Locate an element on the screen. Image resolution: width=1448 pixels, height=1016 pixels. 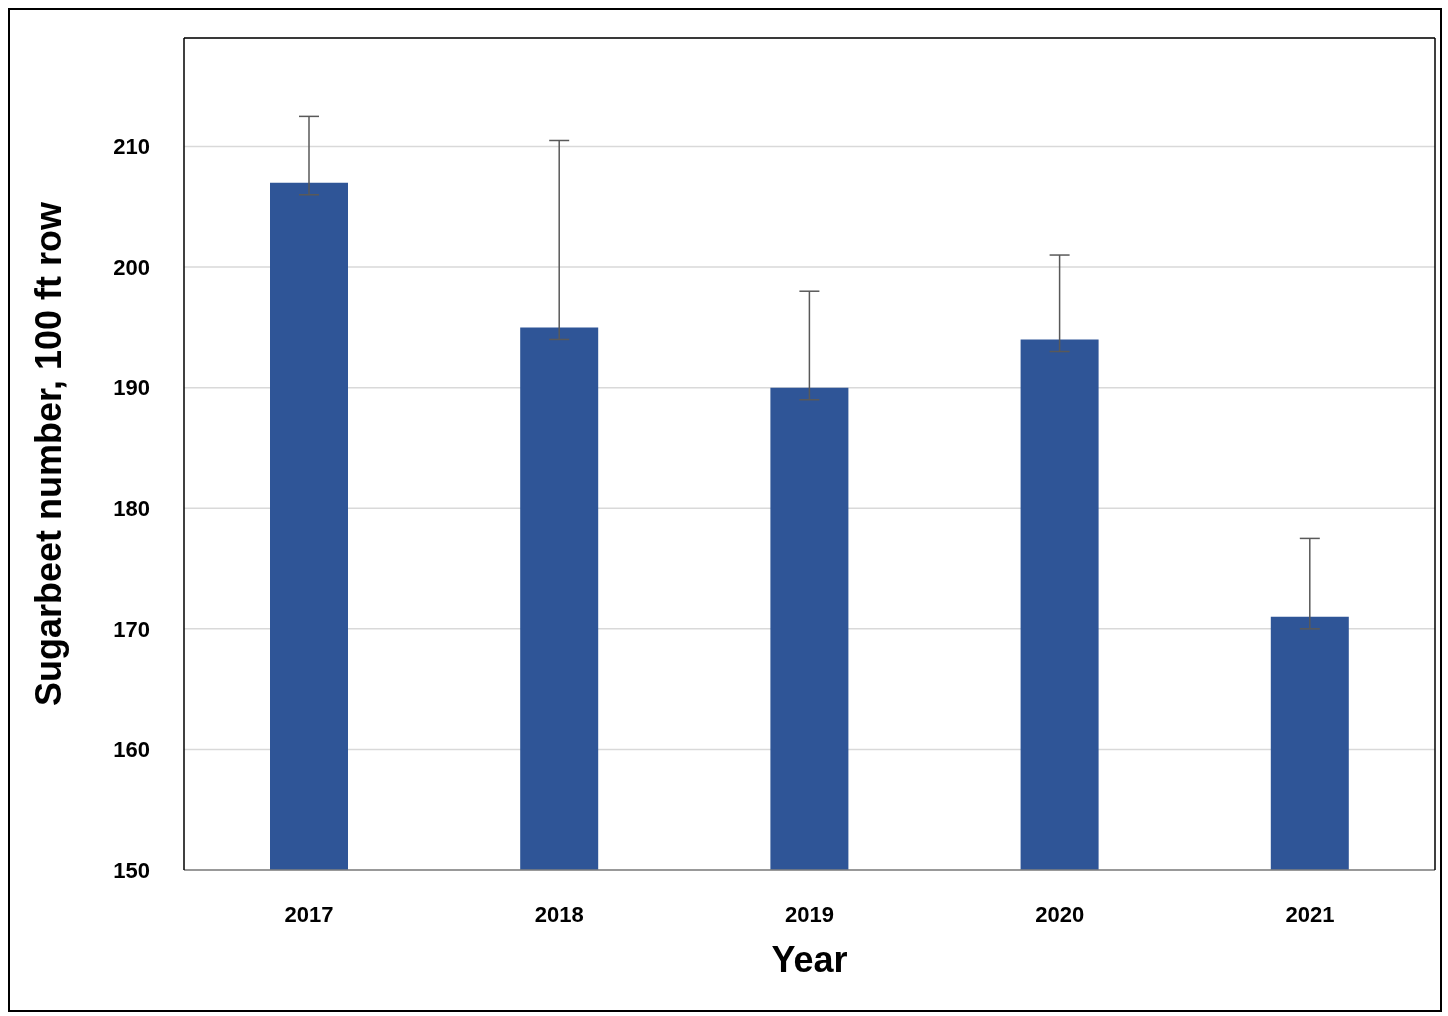
y-tick-label: 170 is located at coordinates (131, 629).